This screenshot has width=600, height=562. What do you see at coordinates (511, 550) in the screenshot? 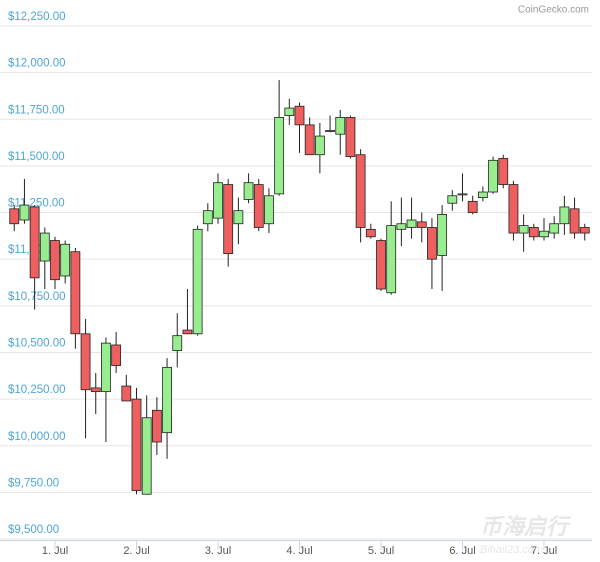
I see `watermark-url: Bihaii23.com` at bounding box center [511, 550].